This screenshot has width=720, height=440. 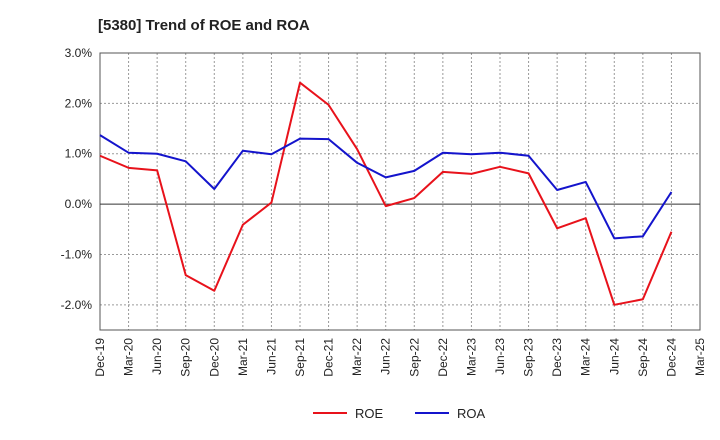 What do you see at coordinates (614, 356) in the screenshot?
I see `x-tick-label: Jun-24` at bounding box center [614, 356].